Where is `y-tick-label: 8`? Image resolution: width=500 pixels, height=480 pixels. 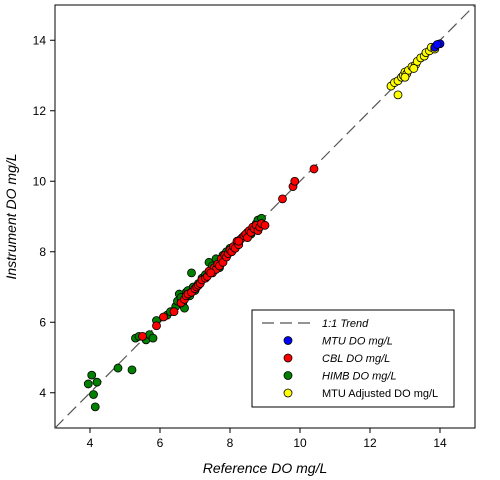
y-tick-label: 8 is located at coordinates (42, 252).